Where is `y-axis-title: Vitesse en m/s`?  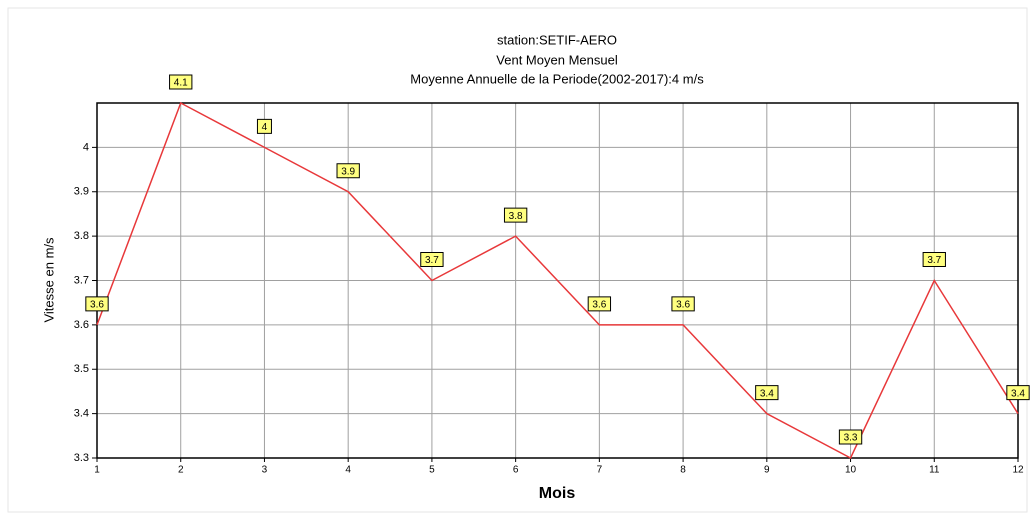
y-axis-title: Vitesse en m/s is located at coordinates (48, 280).